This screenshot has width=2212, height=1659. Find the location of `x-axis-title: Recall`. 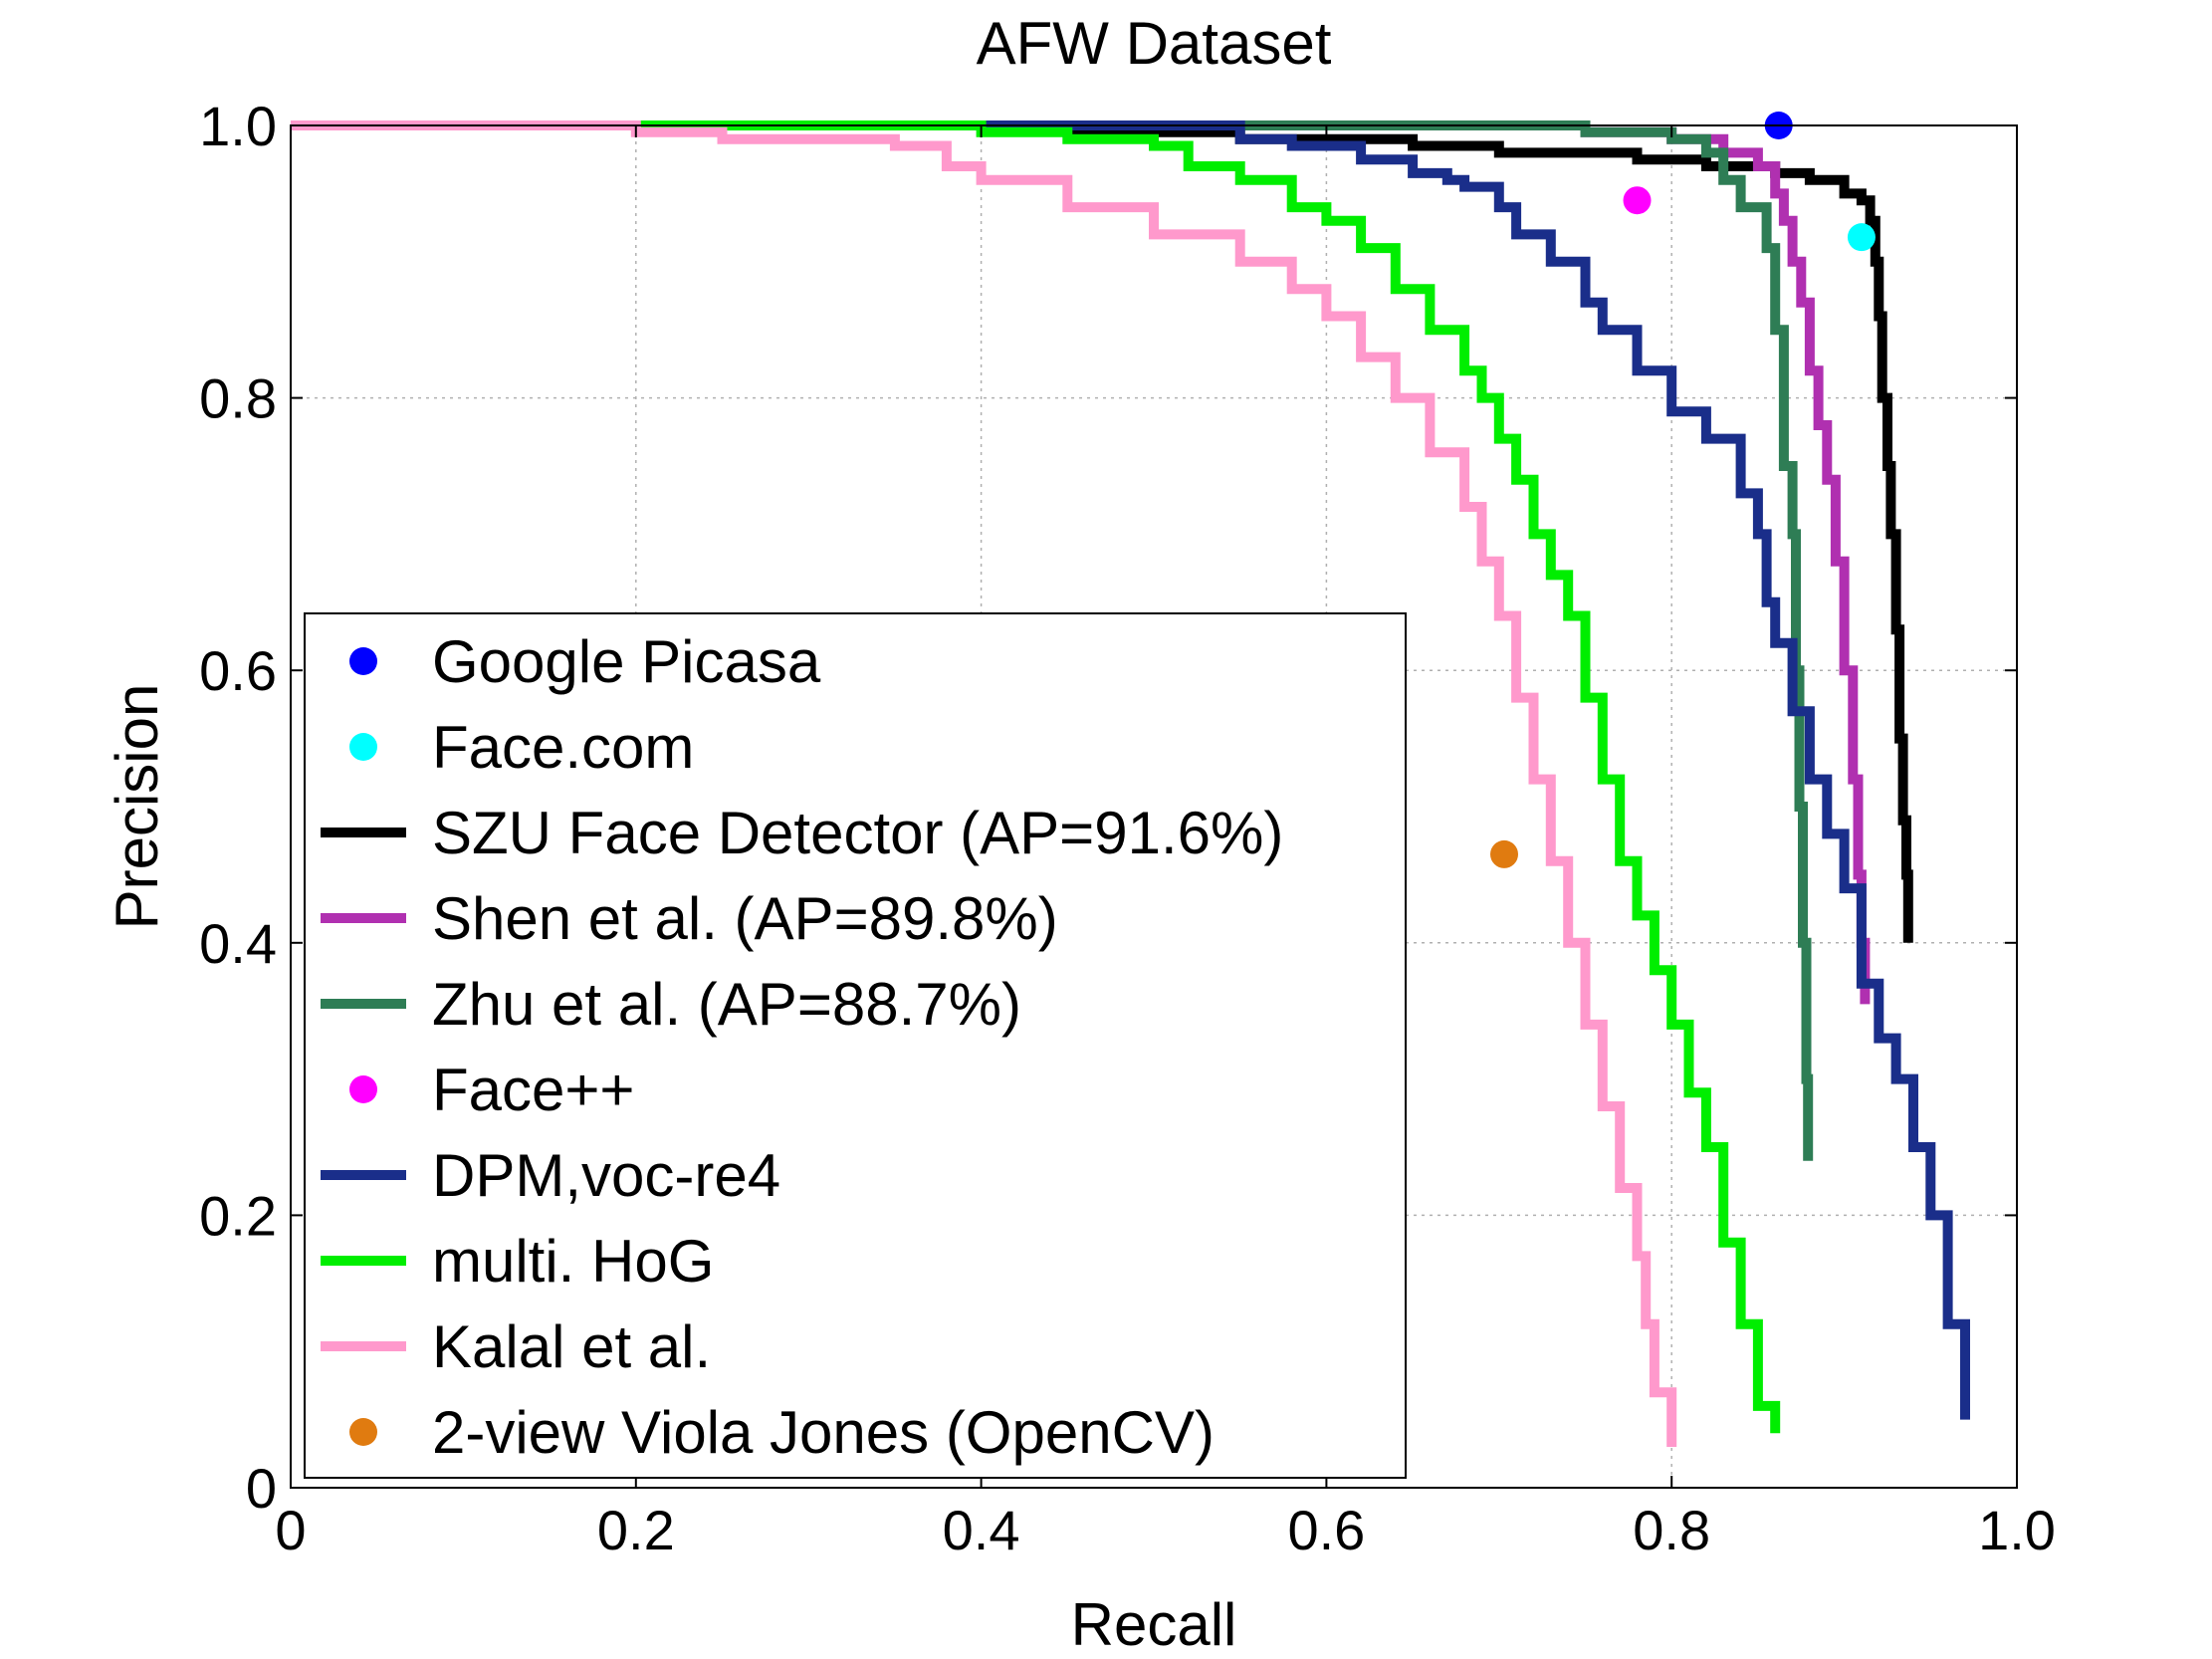

x-axis-title: Recall is located at coordinates (1154, 1624).